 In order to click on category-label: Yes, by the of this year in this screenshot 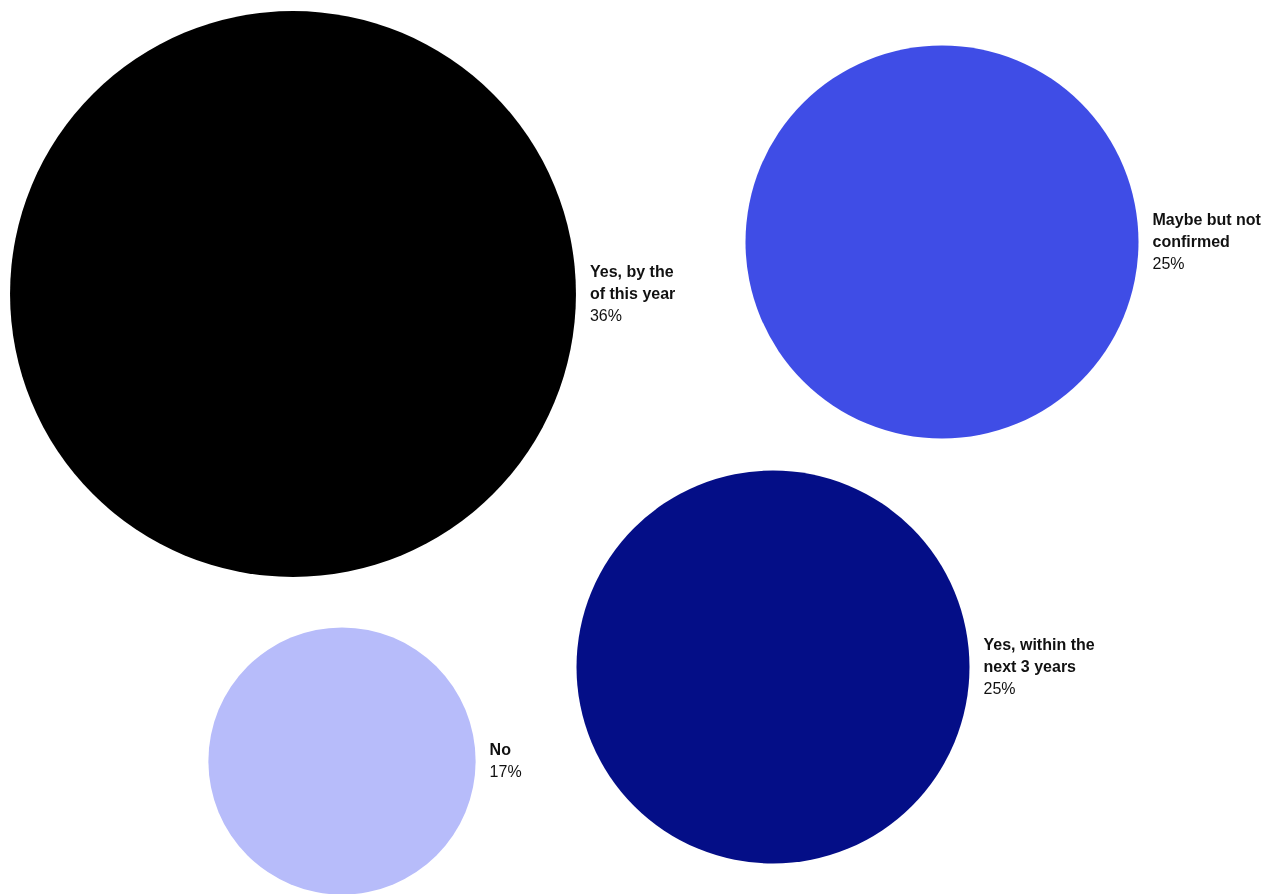, I will do `click(632, 282)`.